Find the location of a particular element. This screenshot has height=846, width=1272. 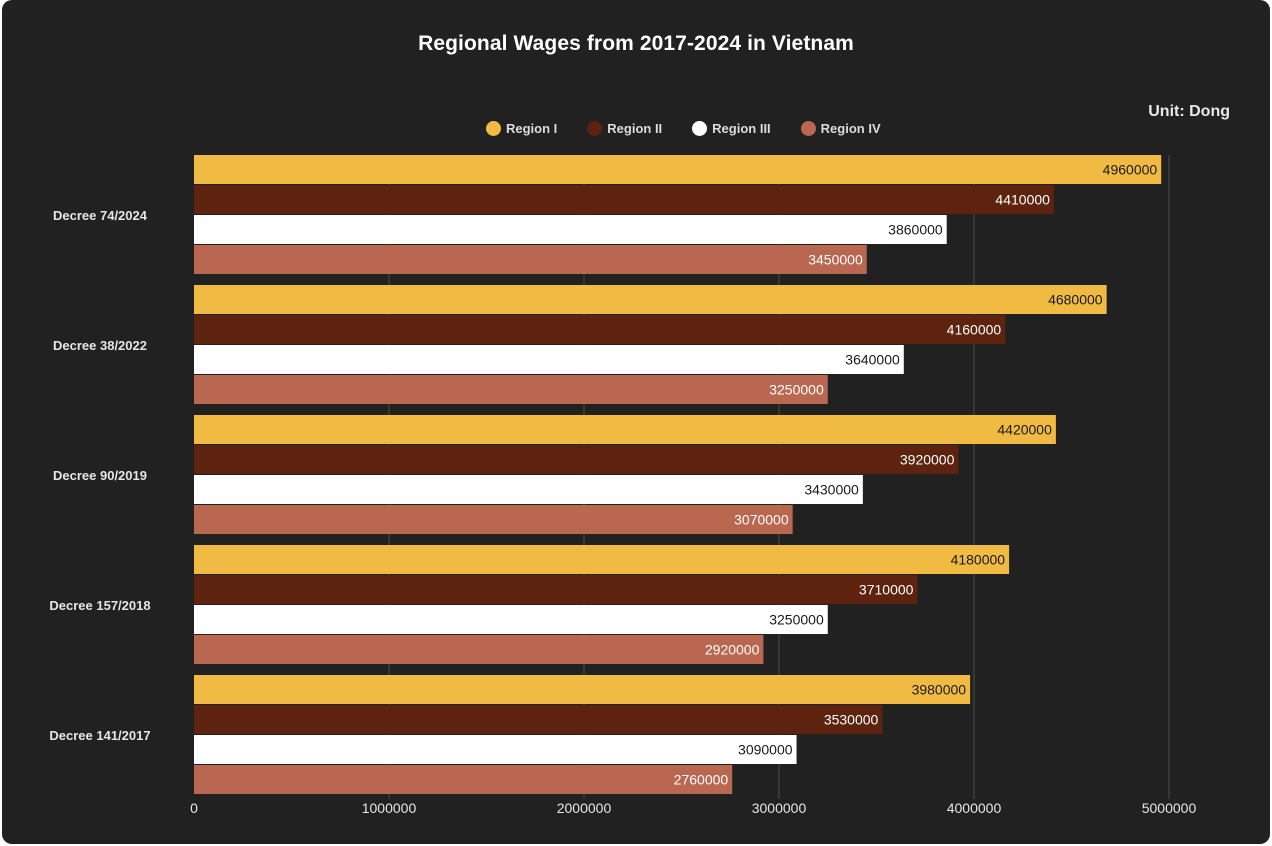

data-label: 4410000 is located at coordinates (1022, 200).